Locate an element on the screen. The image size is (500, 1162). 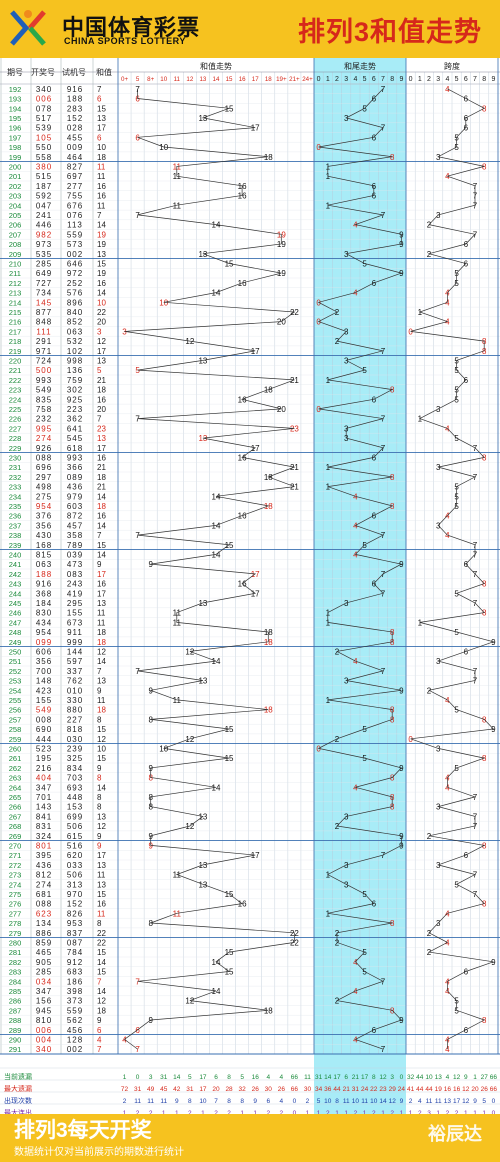
row-issue: 222 is located at coordinates (15, 380).